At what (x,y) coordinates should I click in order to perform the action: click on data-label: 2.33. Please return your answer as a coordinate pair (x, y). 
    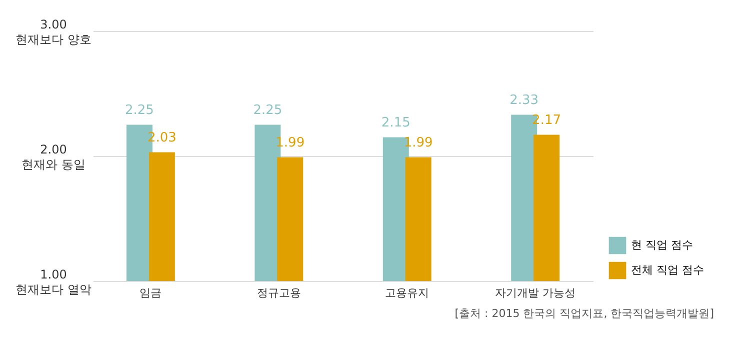
    Looking at the image, I should click on (524, 100).